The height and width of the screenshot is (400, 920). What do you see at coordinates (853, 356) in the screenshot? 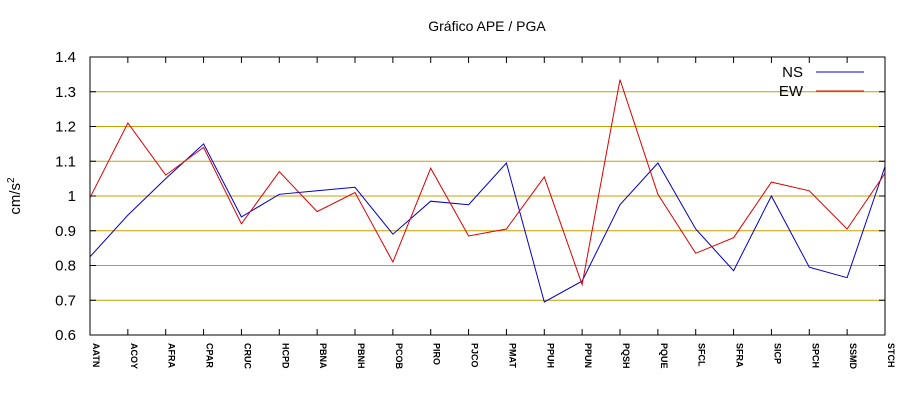
I see `x-tick-label: SSMD` at bounding box center [853, 356].